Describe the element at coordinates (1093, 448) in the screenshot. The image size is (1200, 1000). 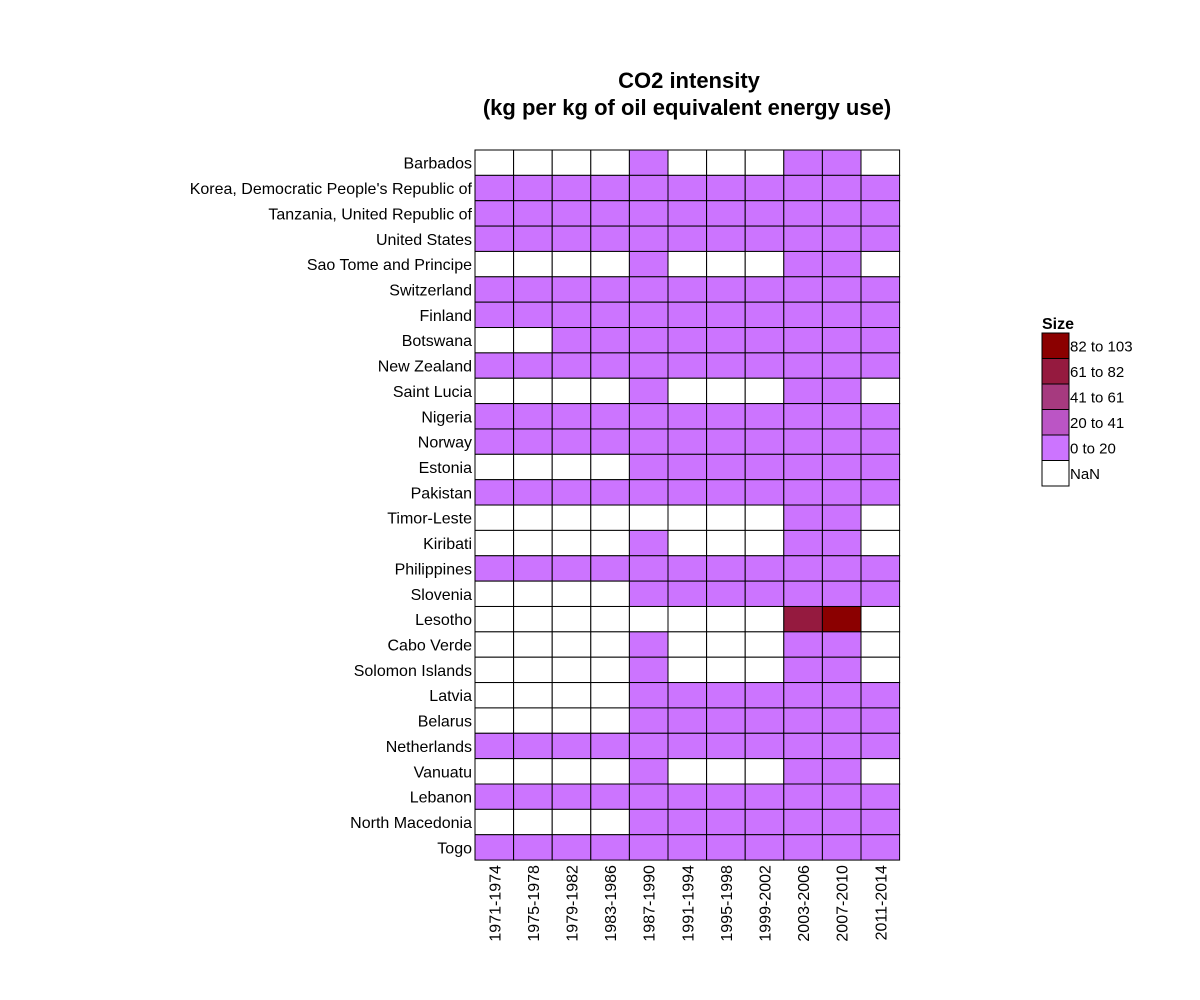
I see `legend-label: 0 to 20` at that location.